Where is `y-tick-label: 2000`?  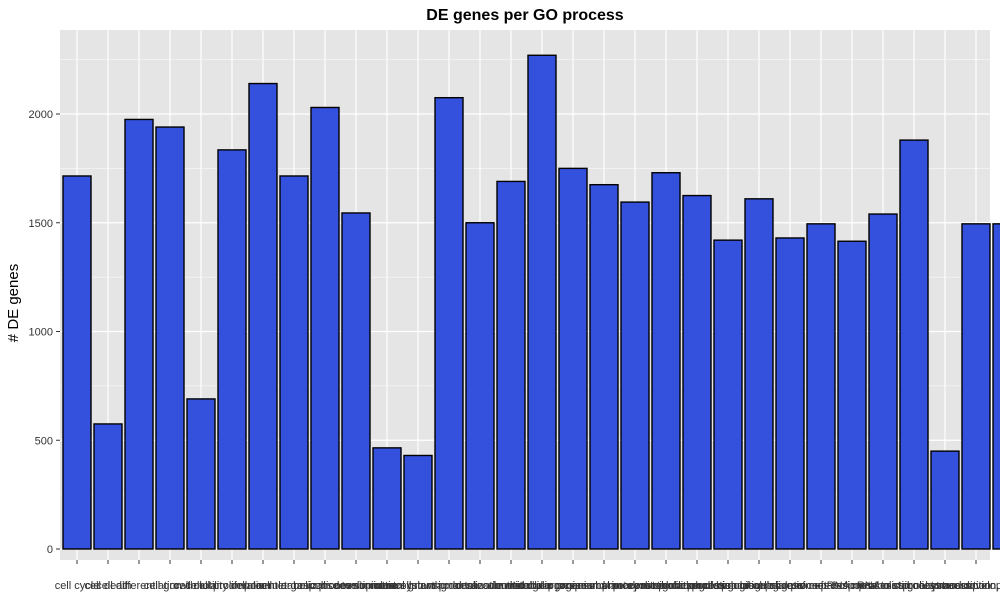 y-tick-label: 2000 is located at coordinates (41, 115).